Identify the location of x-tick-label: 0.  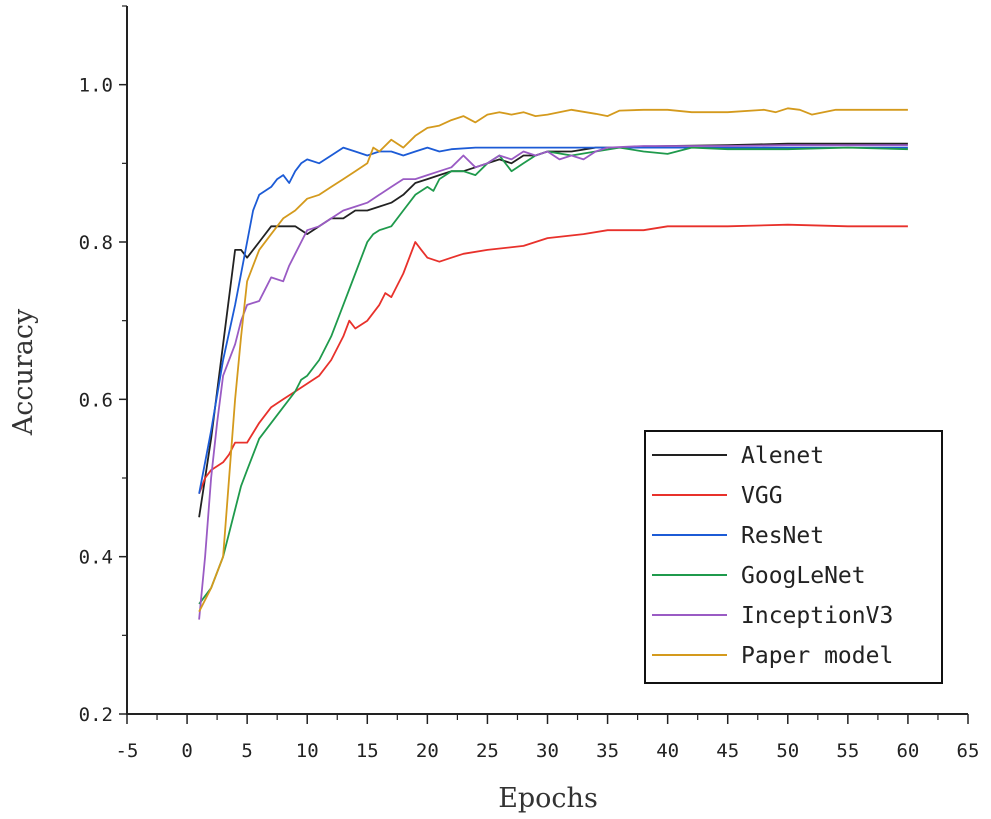
(186, 751).